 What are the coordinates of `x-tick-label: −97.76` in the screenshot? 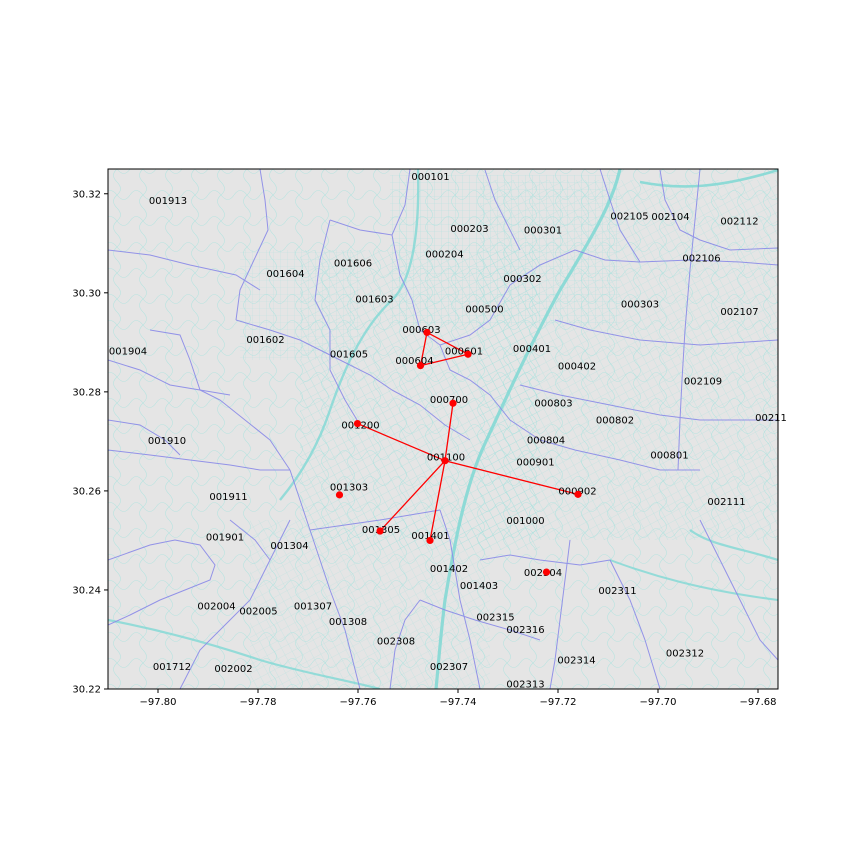 It's located at (357, 702).